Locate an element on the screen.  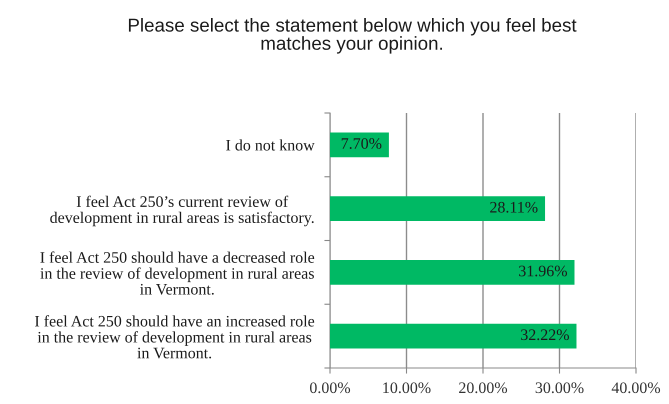
y-tick-label: I do not know is located at coordinates (270, 145).